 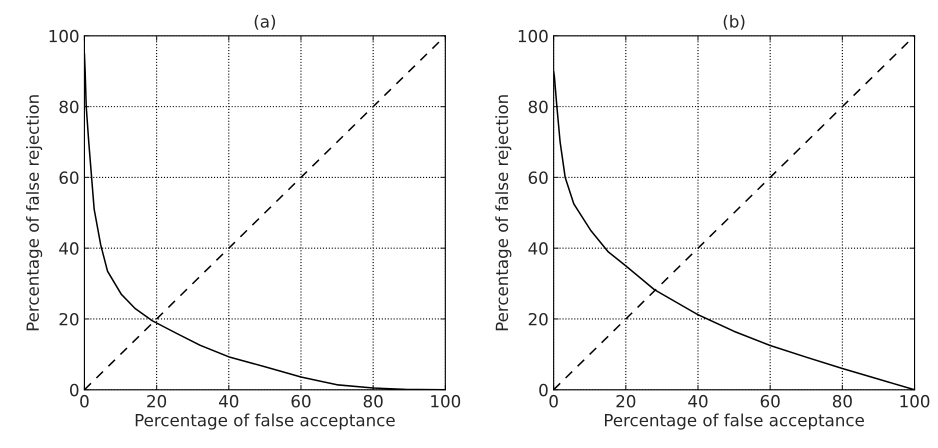 I want to click on chart-title: (b), so click(x=734, y=22).